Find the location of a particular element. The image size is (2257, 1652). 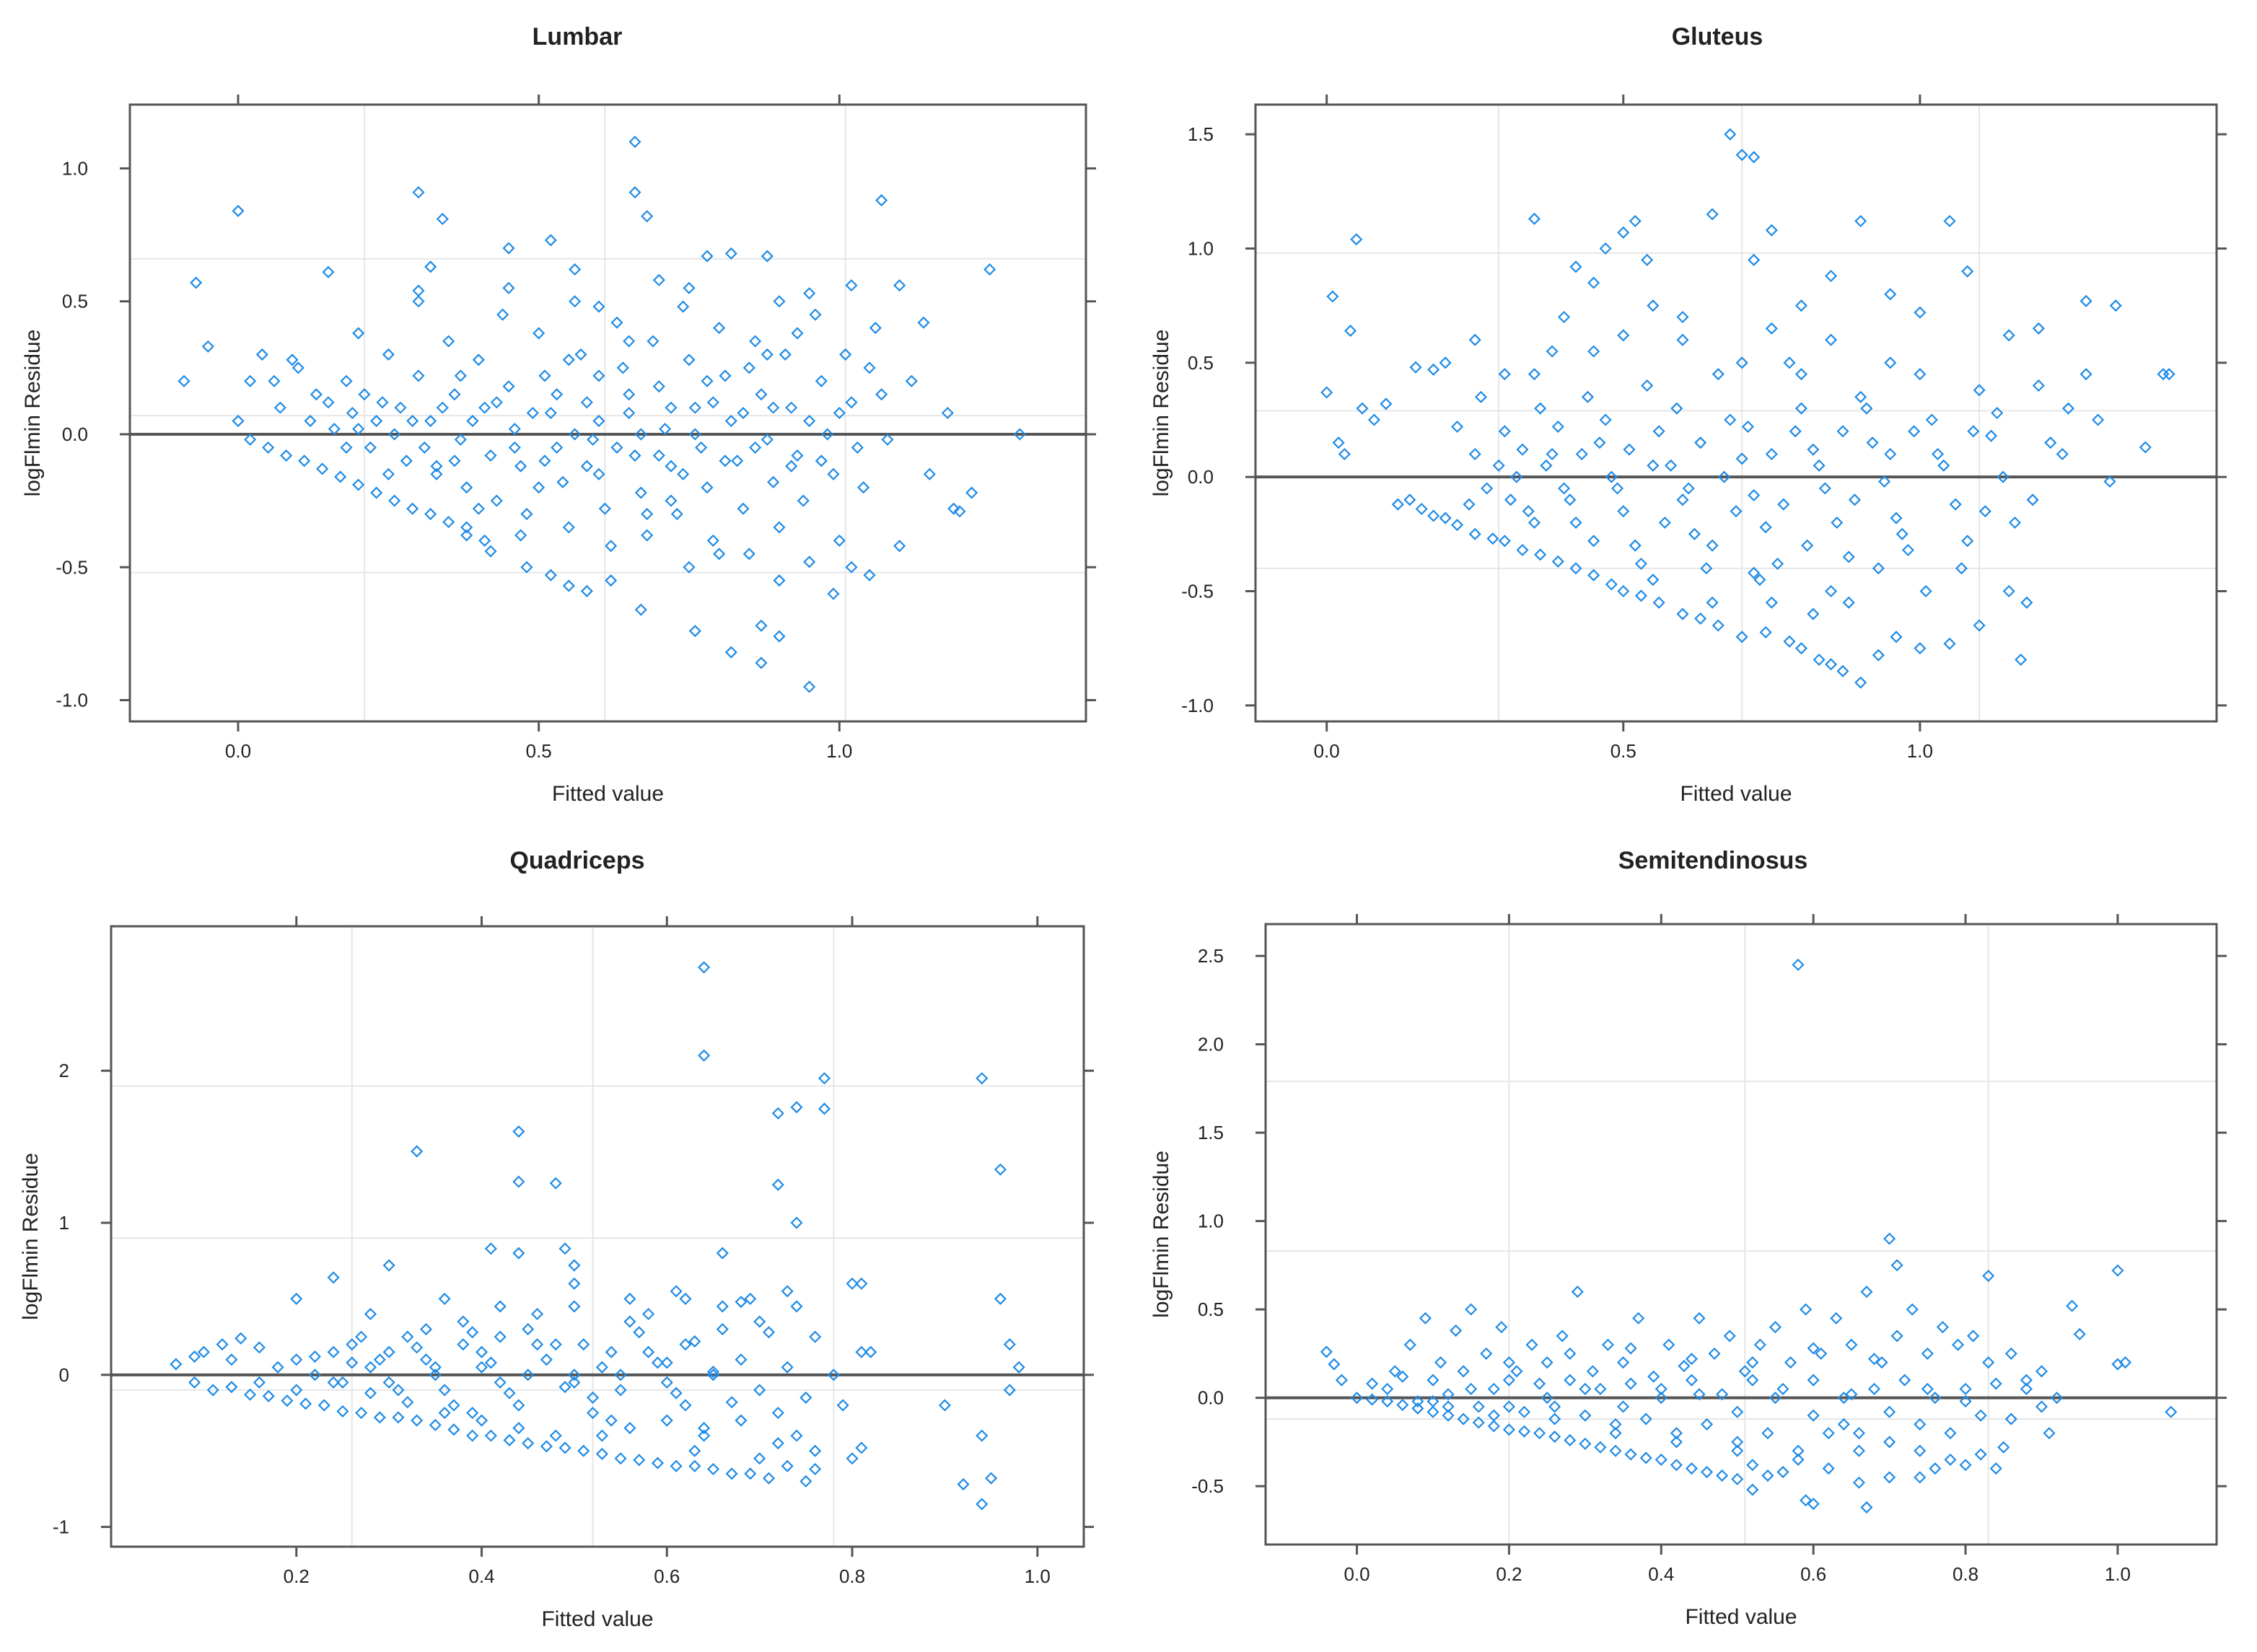

y-tick-label: 2 is located at coordinates (64, 1070).